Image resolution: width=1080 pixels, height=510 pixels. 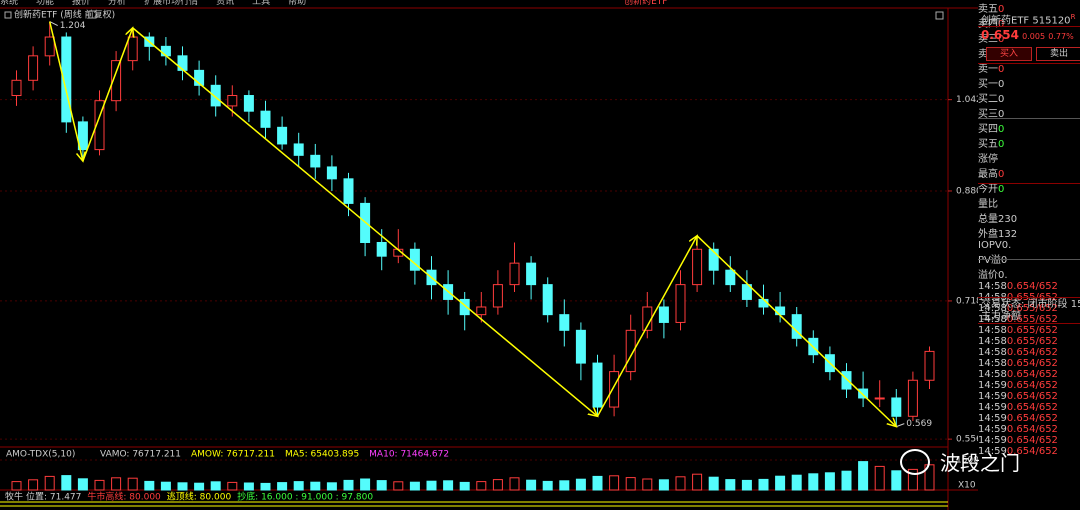 I want to click on tick-row: 14:590.654/652, so click(x=1029, y=385).